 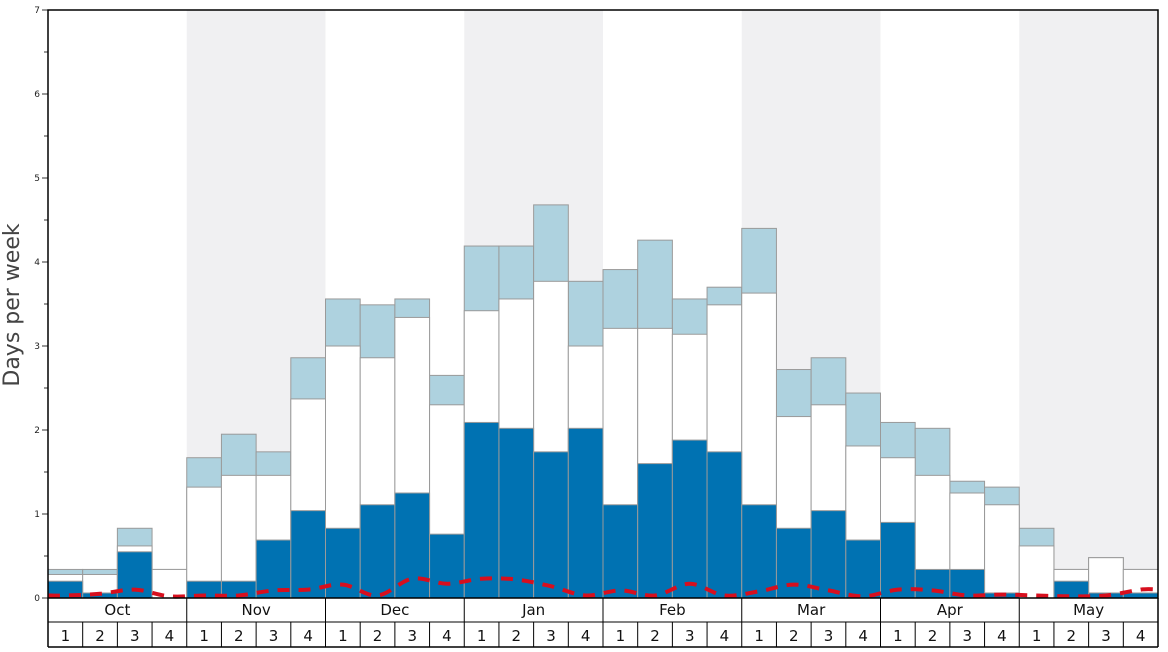 What do you see at coordinates (533, 610) in the screenshot?
I see `month-label-jan: Jan` at bounding box center [533, 610].